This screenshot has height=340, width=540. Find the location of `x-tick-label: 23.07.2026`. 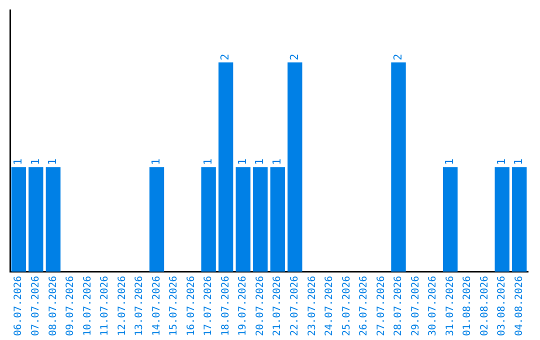

x-tick-label: 23.07.2026 is located at coordinates (312, 306).